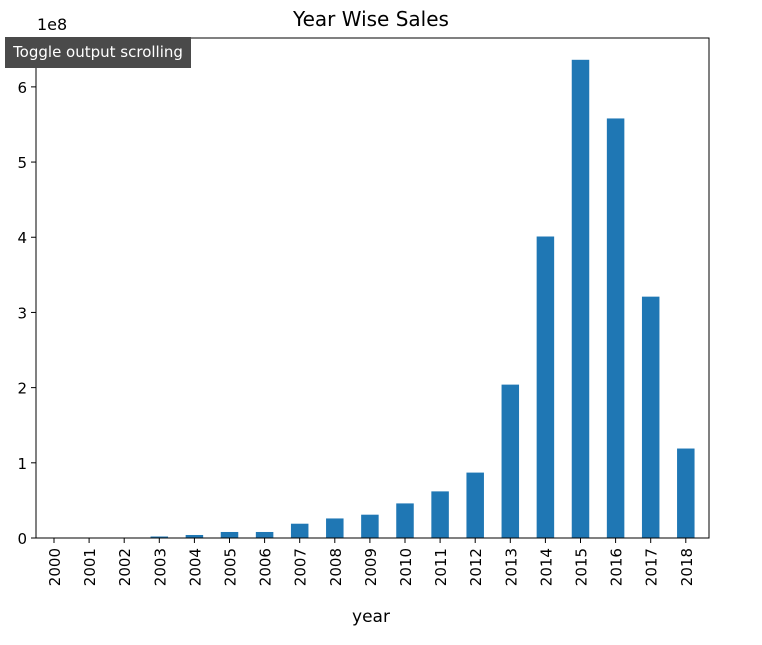  I want to click on x-tick-label-2004: 2004, so click(195, 567).